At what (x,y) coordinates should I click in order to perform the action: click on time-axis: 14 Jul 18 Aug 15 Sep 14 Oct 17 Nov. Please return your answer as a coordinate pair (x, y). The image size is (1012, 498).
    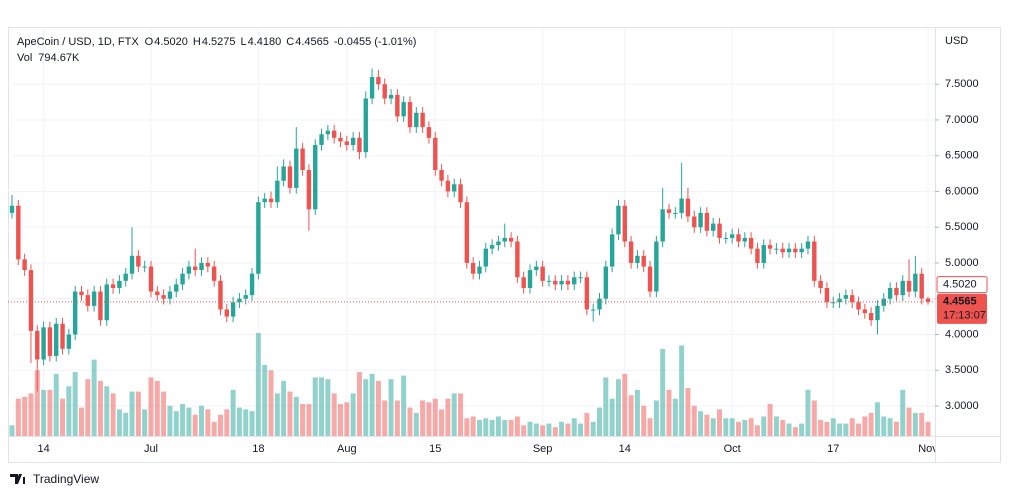
    Looking at the image, I should click on (486, 449).